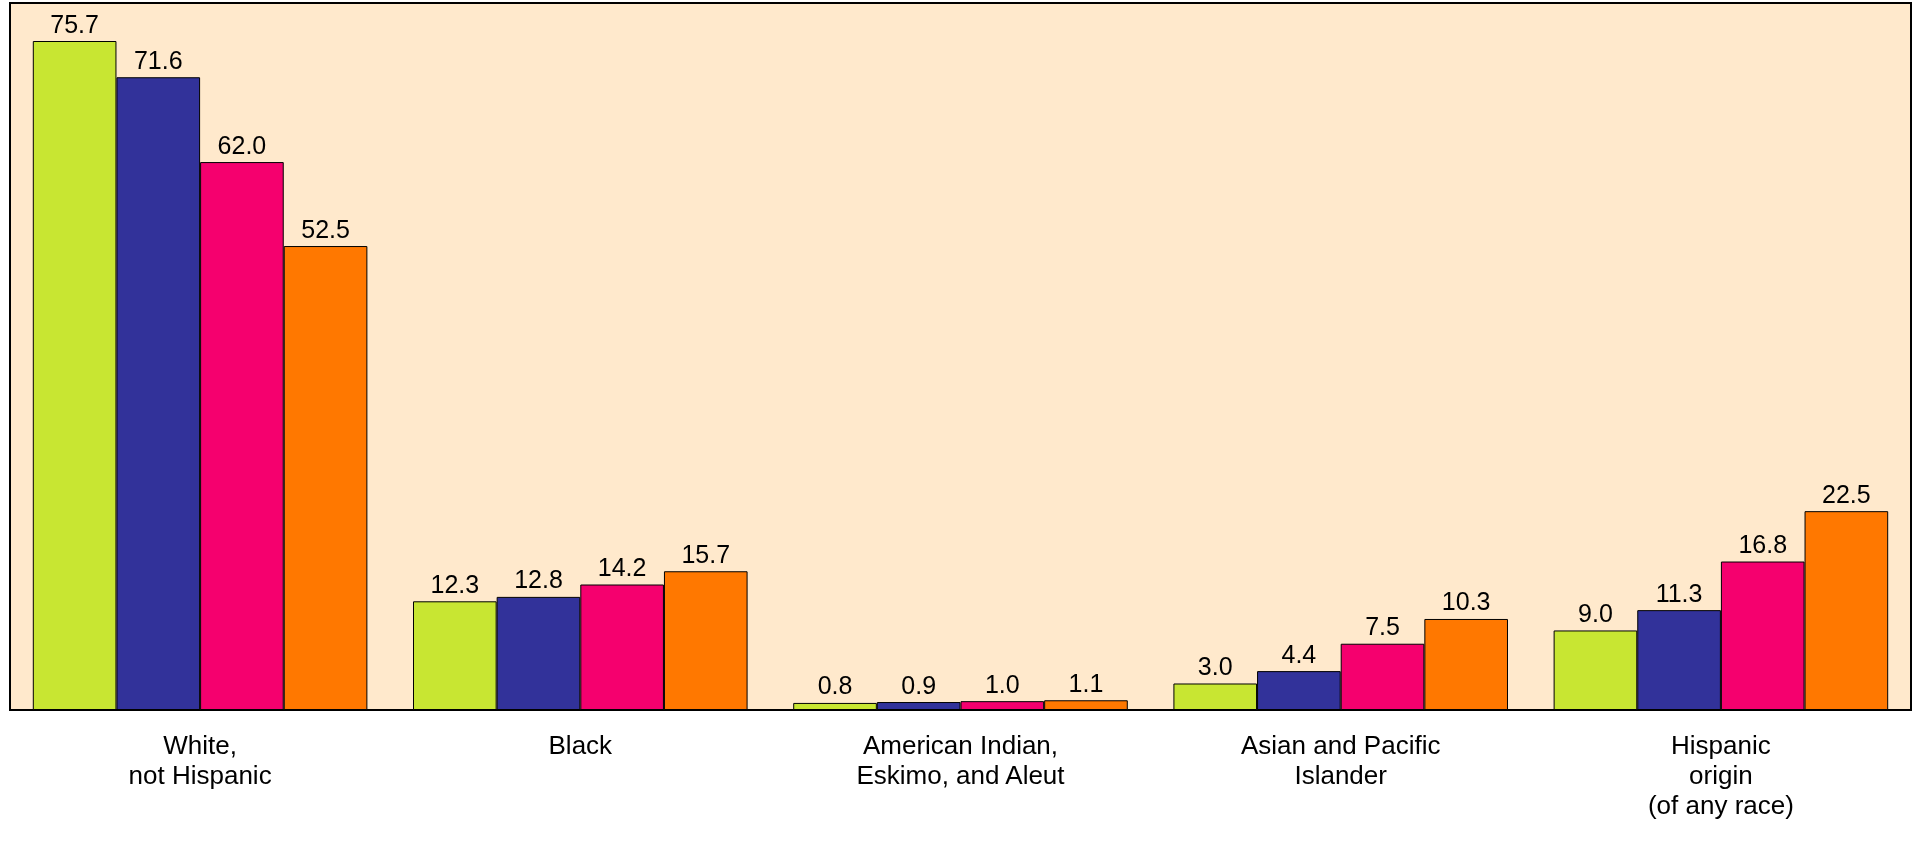 The image size is (1921, 848). I want to click on data-label: 4.4, so click(1299, 653).